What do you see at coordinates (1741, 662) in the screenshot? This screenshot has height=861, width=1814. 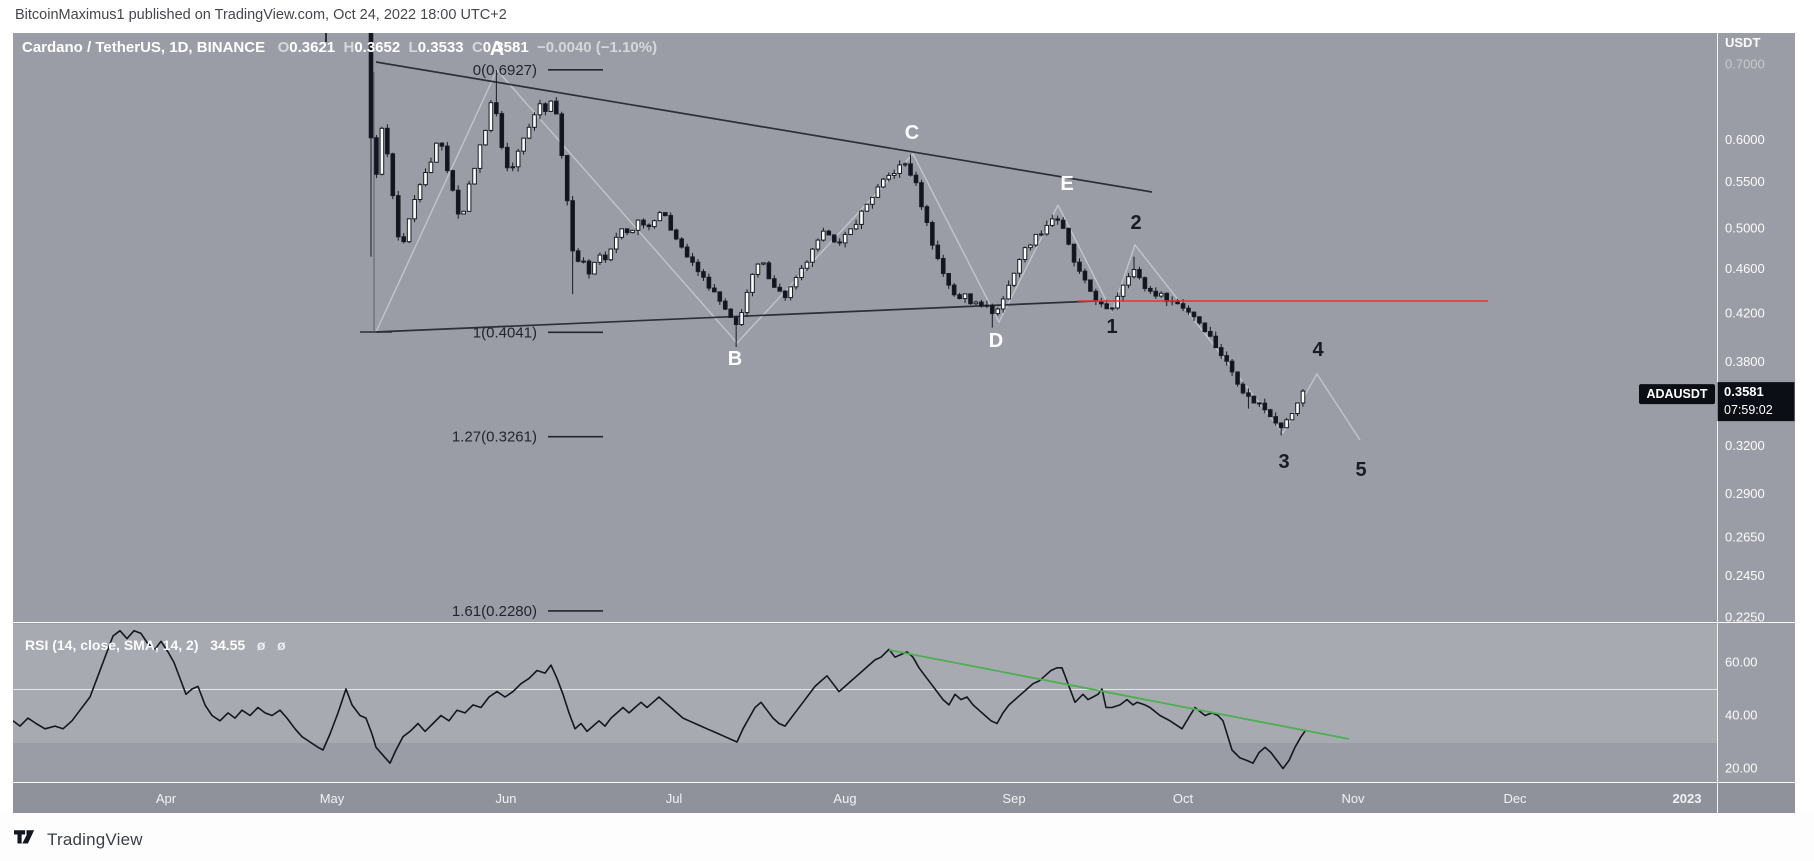 I see `rsi-tick: 60.00` at bounding box center [1741, 662].